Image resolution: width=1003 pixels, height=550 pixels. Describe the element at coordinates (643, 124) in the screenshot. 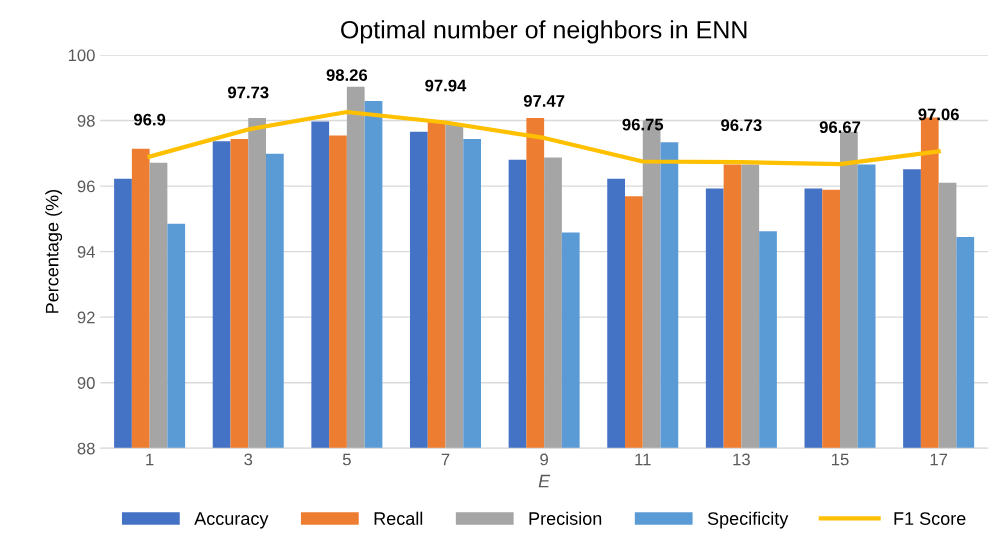

I see `data-label: 96.75` at that location.